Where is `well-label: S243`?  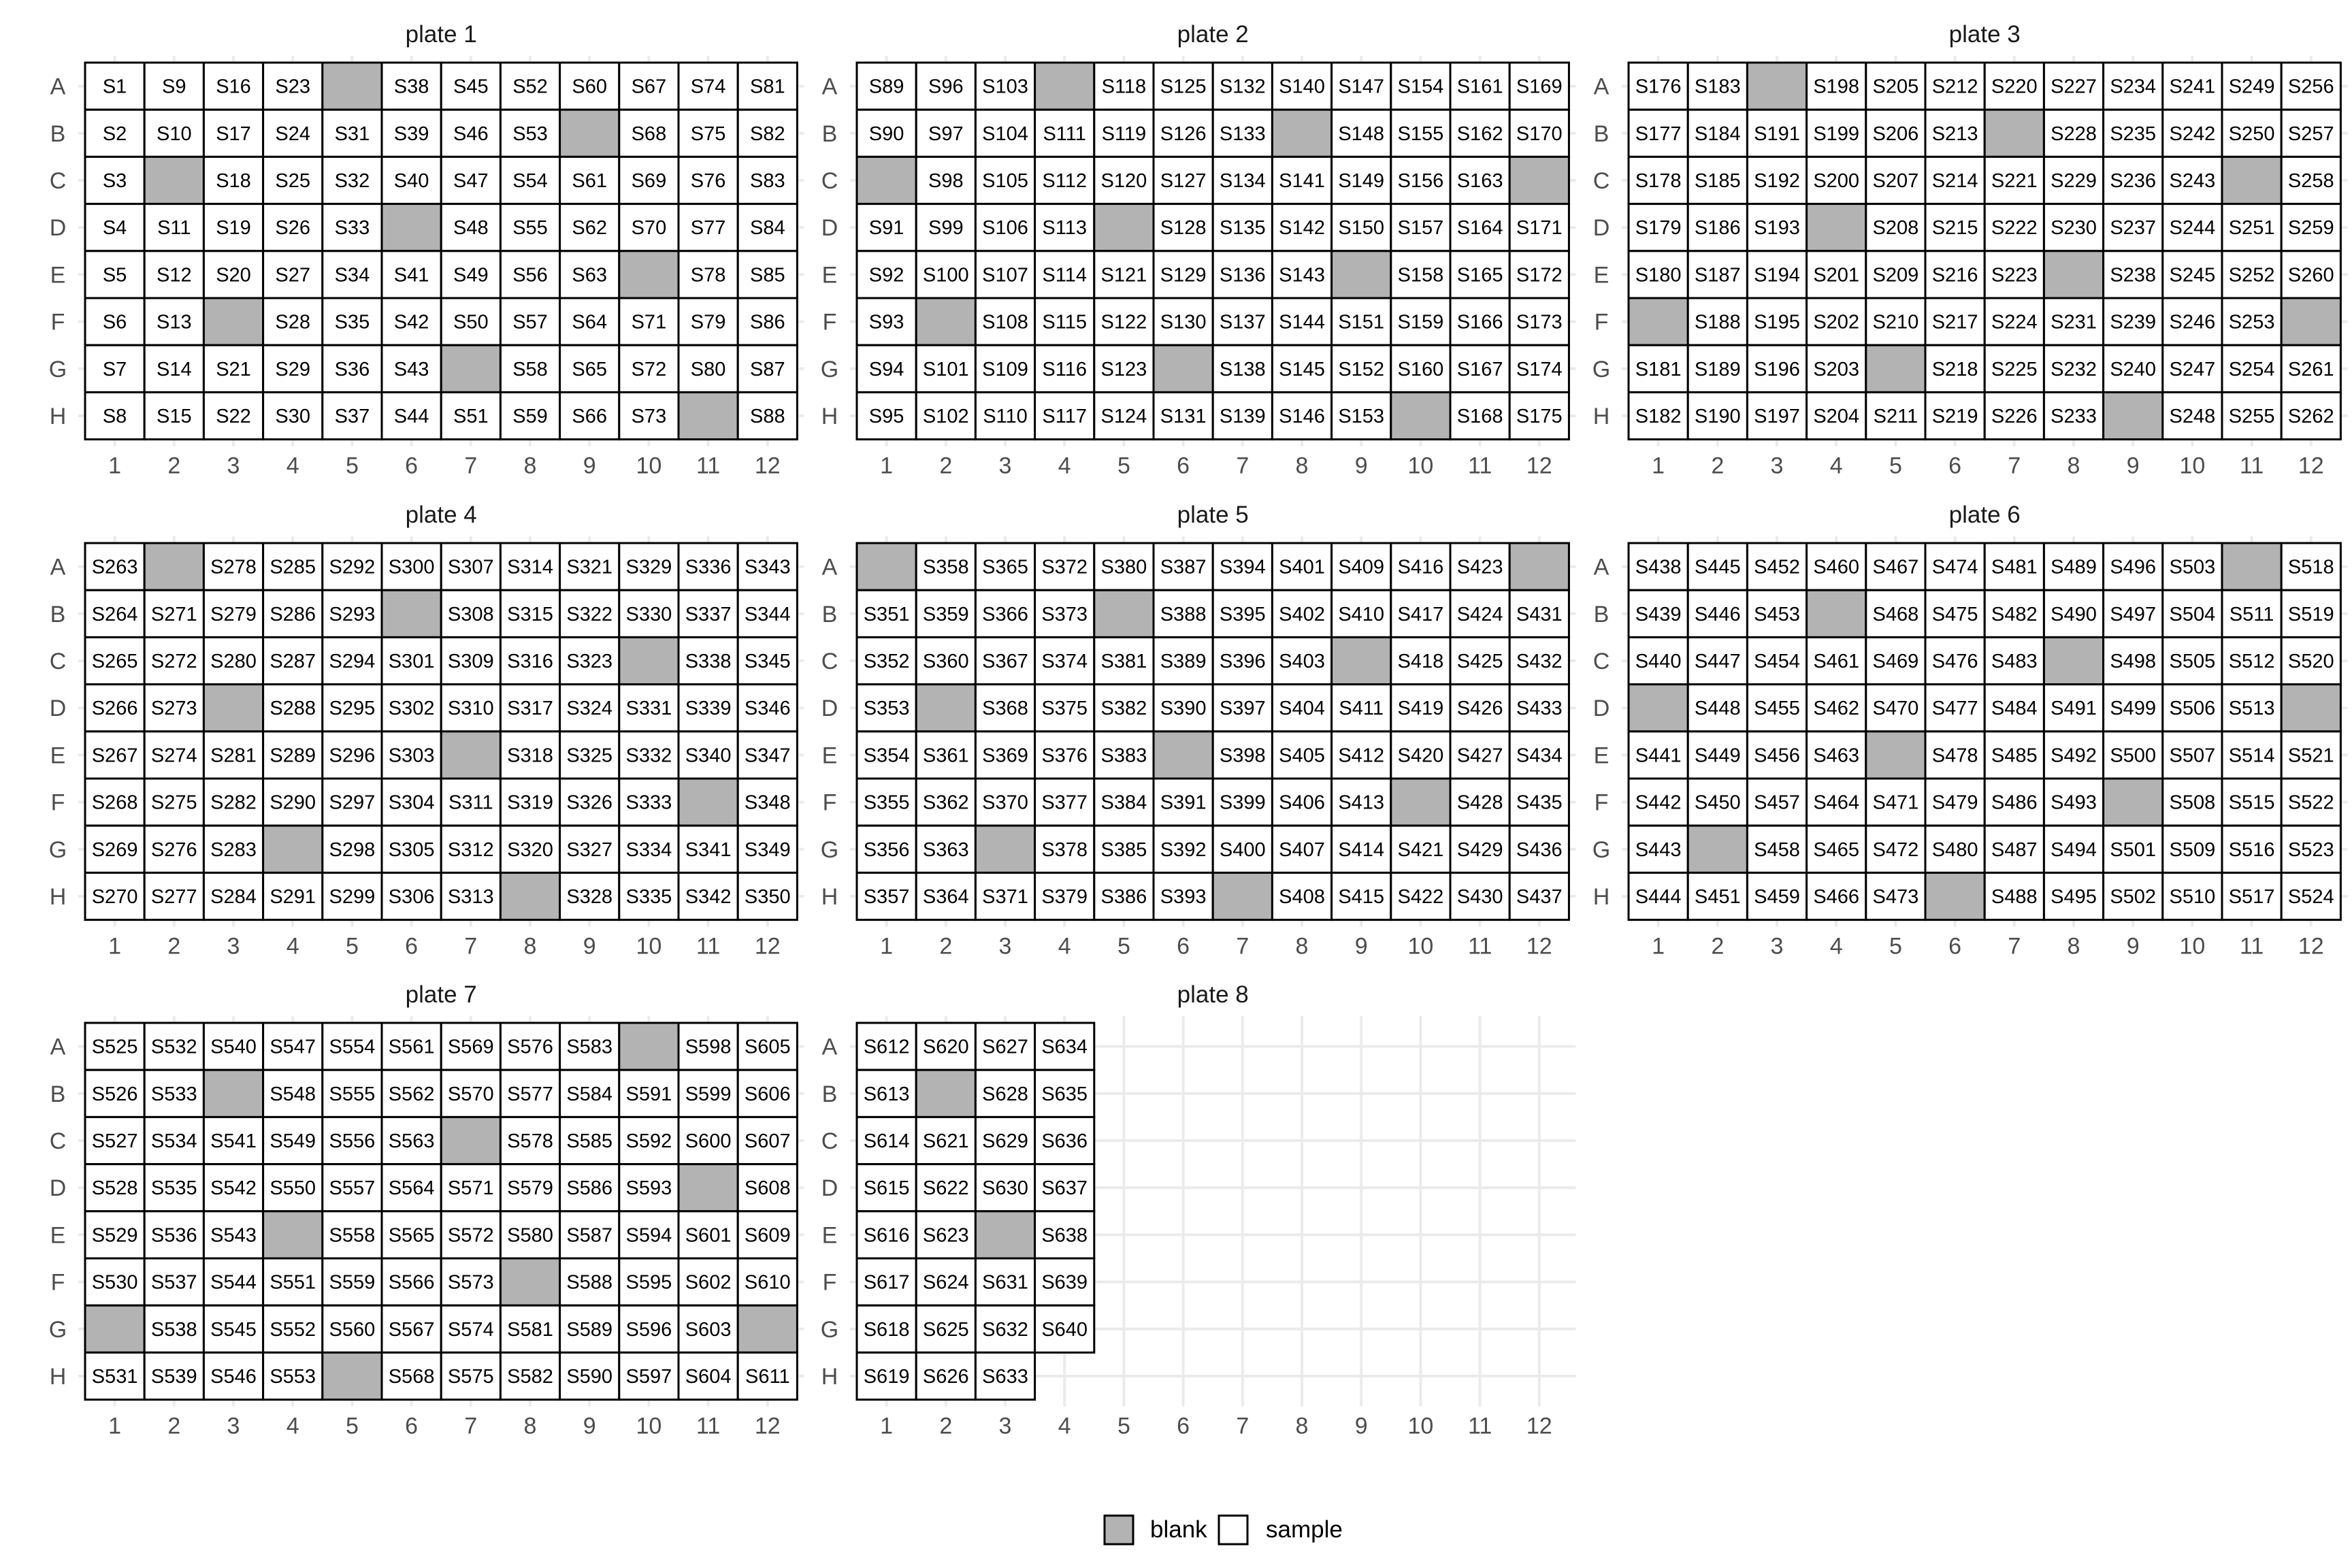
well-label: S243 is located at coordinates (2193, 181).